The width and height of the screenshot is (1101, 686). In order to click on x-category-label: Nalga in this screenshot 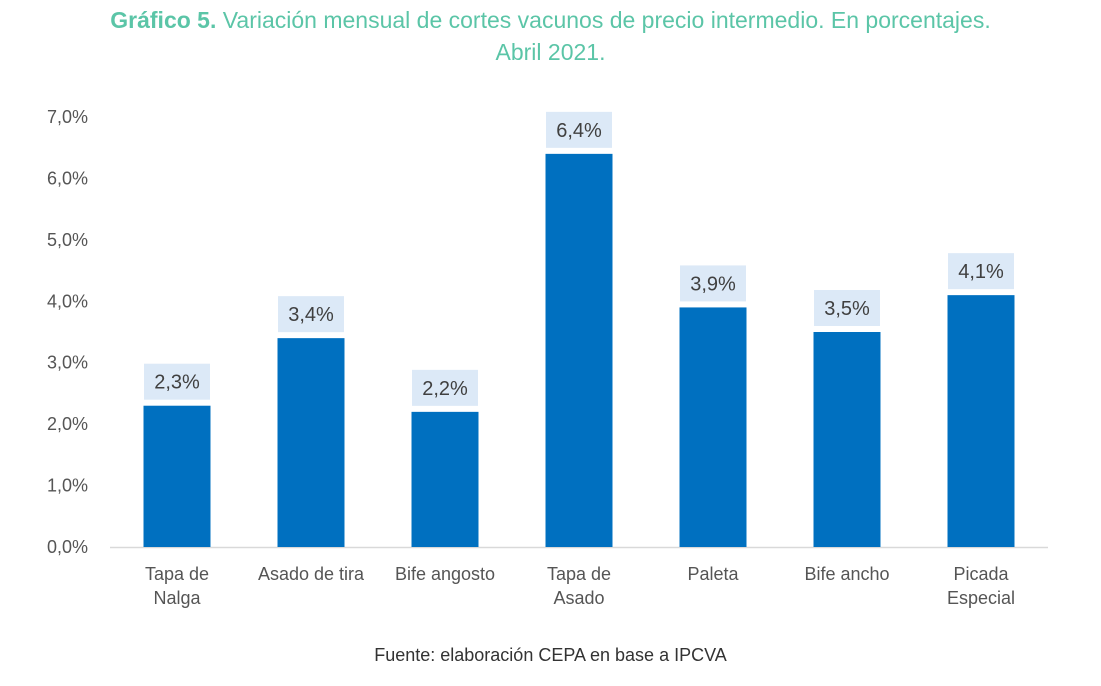, I will do `click(177, 598)`.